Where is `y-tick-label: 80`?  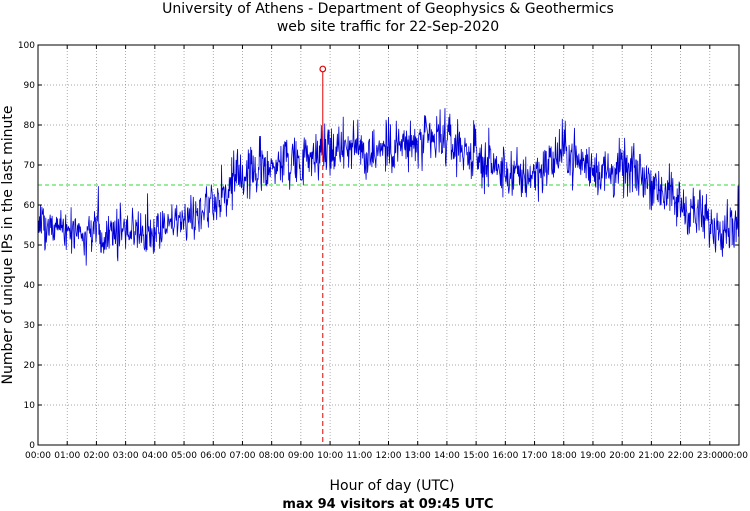 y-tick-label: 80 is located at coordinates (30, 126).